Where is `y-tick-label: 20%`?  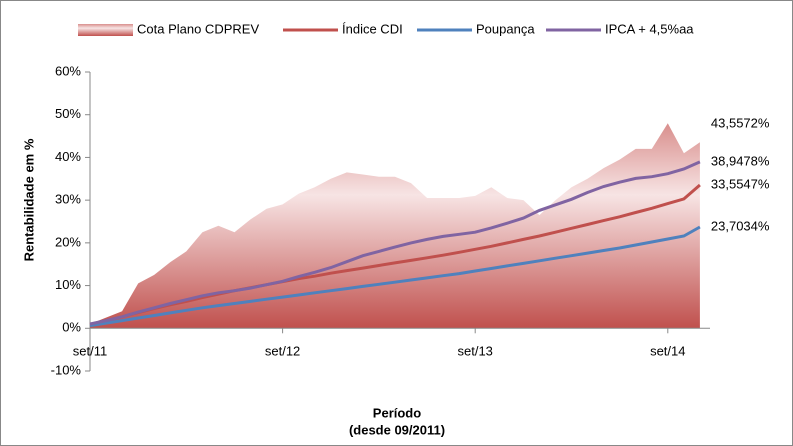
y-tick-label: 20% is located at coordinates (68, 241).